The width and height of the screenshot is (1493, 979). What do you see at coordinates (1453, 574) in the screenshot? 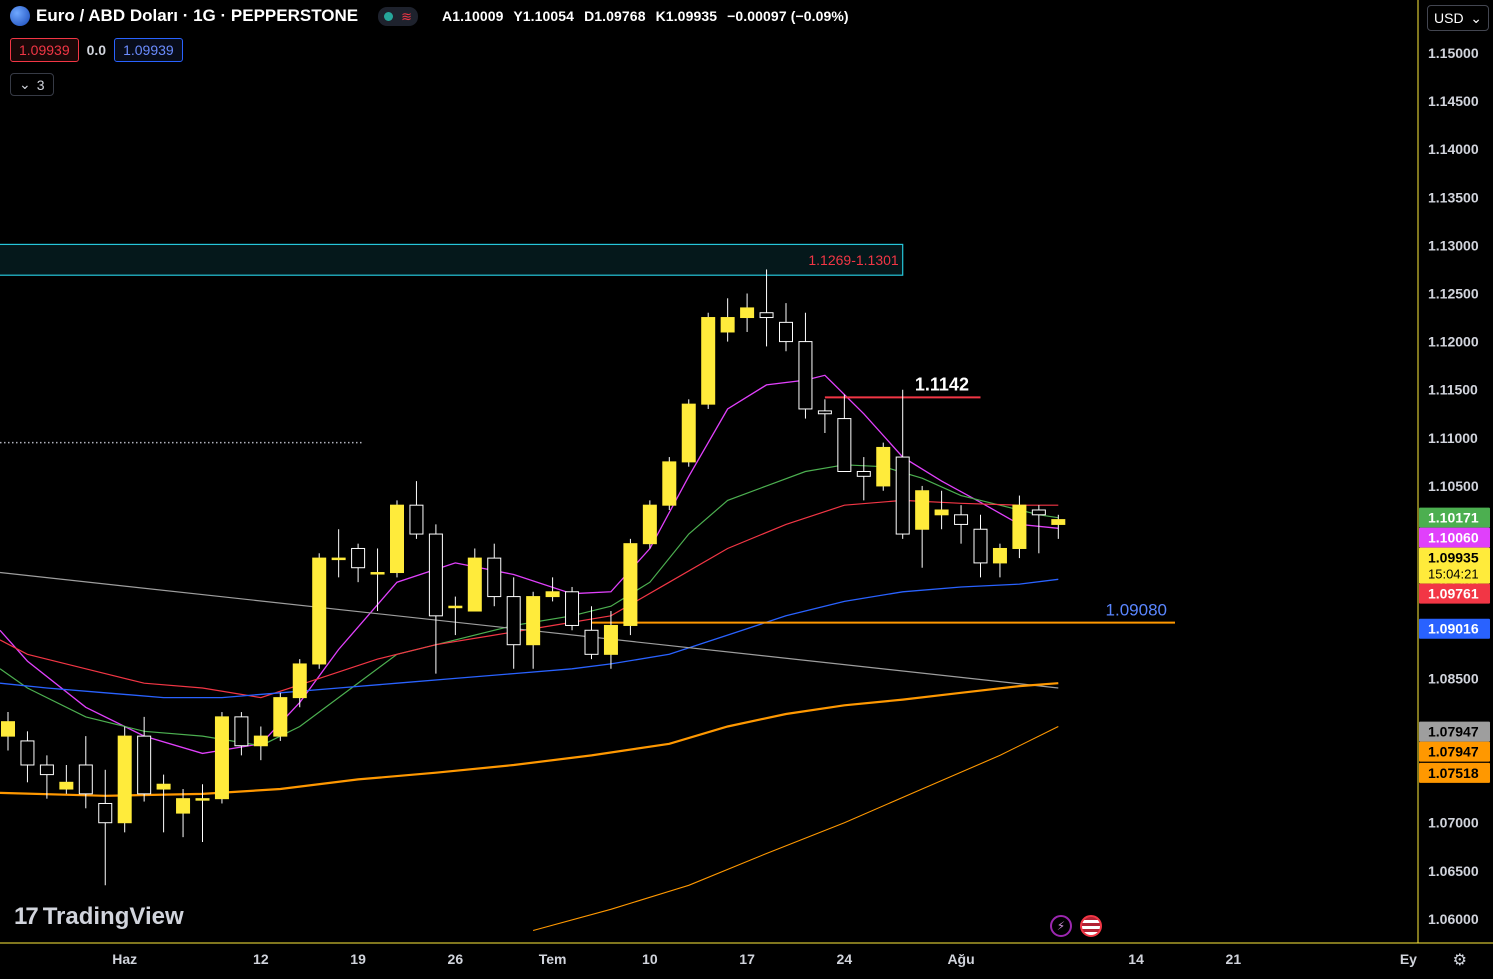
I see `countdown-label: 15:04:21` at bounding box center [1453, 574].